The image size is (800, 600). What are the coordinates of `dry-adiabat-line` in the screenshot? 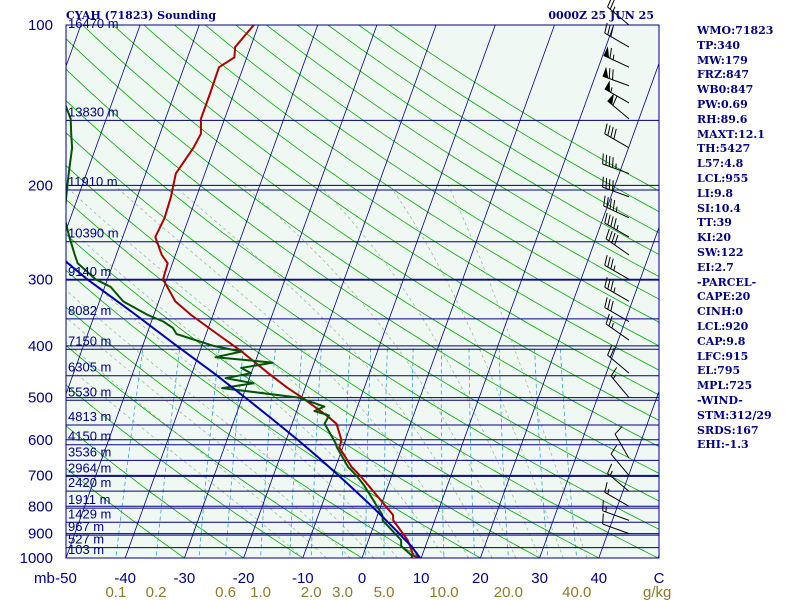 It's located at (126, 512).